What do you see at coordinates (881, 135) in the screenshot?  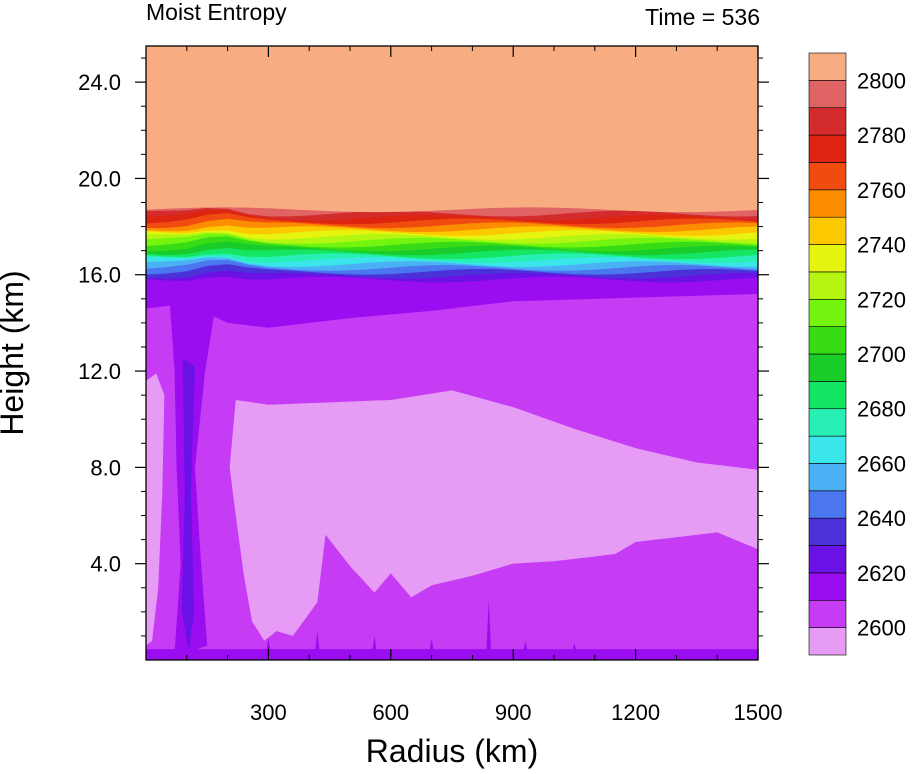 I see `colorbar-tick-label: 2780` at bounding box center [881, 135].